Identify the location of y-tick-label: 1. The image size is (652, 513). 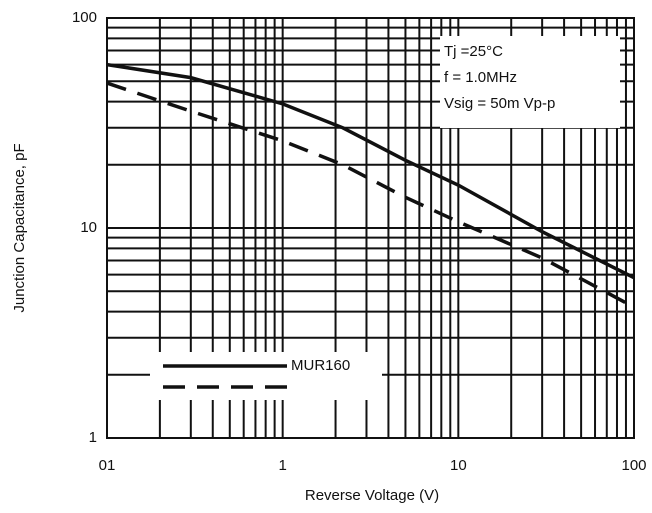
(93, 437).